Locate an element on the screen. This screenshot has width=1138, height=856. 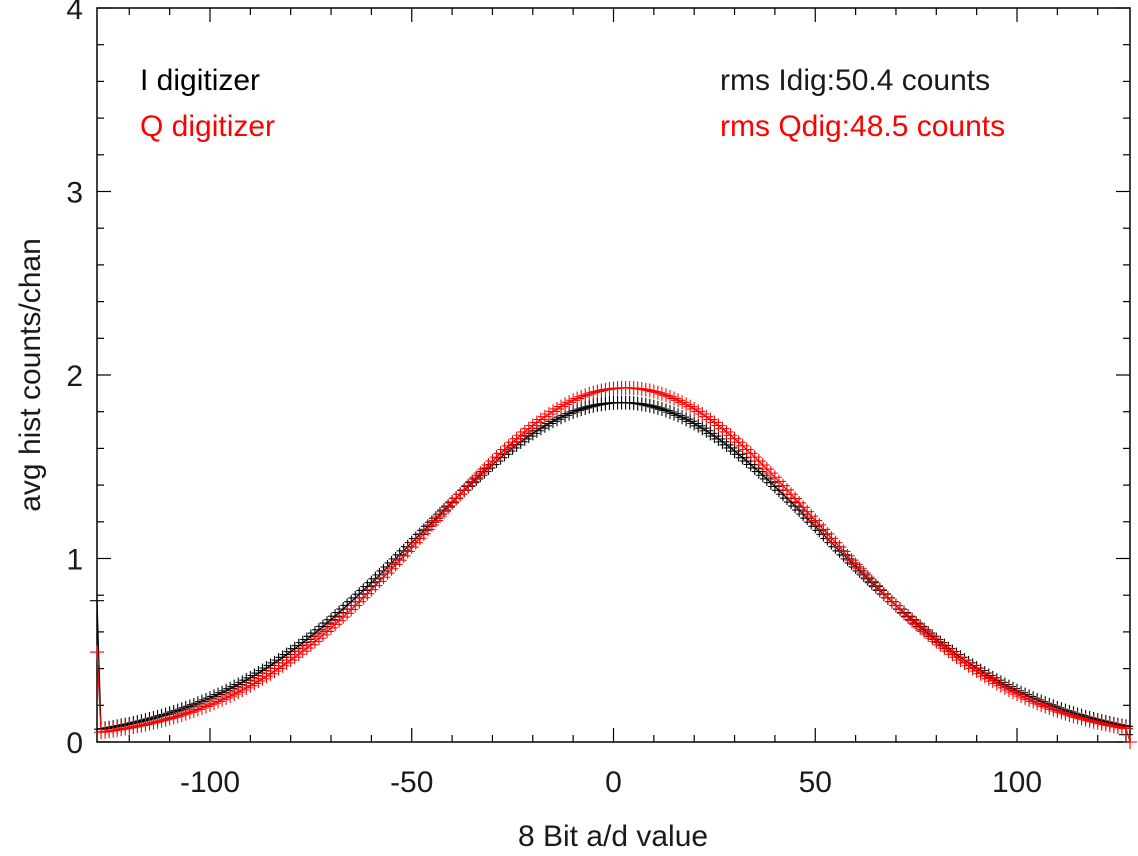
rms-q-annotation: rms Qdig:48.5 counts is located at coordinates (862, 126).